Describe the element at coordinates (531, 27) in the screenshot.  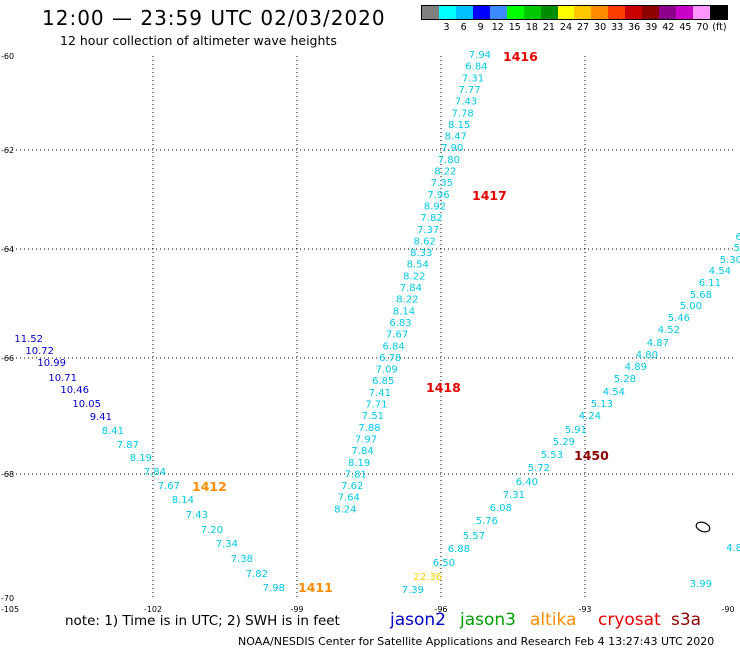
I see `color-scale-label: 18` at that location.